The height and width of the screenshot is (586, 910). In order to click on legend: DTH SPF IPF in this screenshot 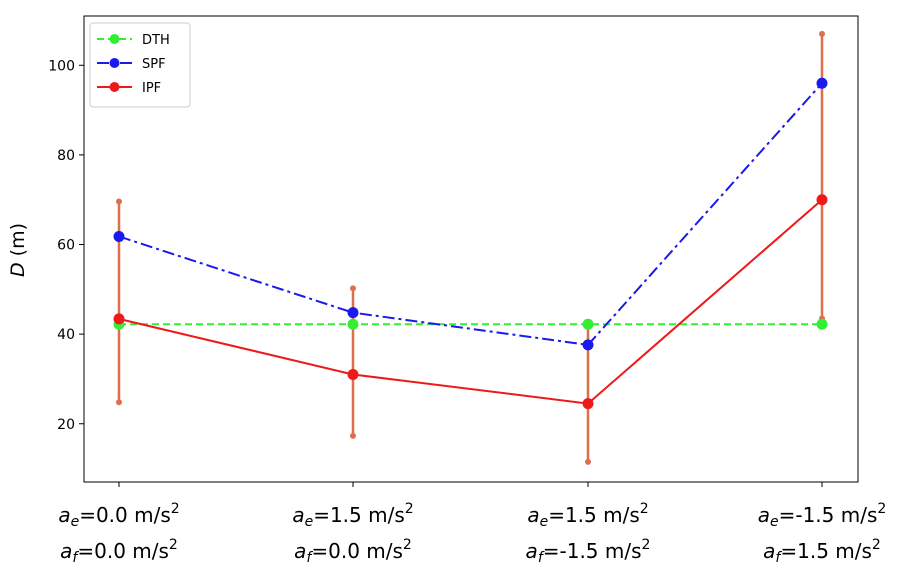, I will do `click(140, 65)`.